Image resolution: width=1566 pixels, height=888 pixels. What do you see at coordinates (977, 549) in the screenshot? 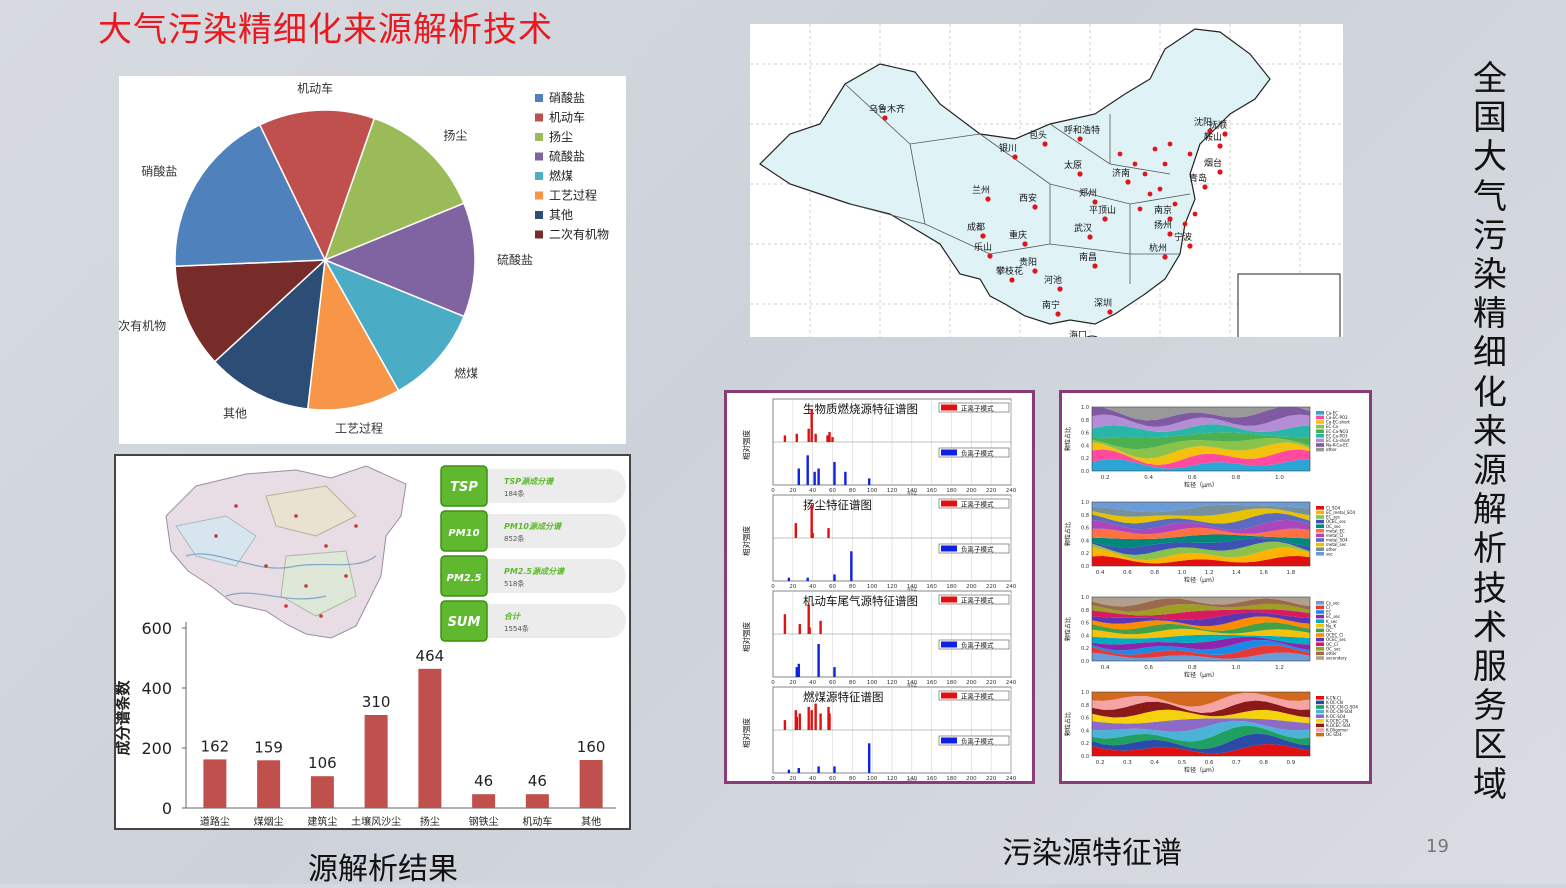
I see `legend-label: 负离子模式` at bounding box center [977, 549].